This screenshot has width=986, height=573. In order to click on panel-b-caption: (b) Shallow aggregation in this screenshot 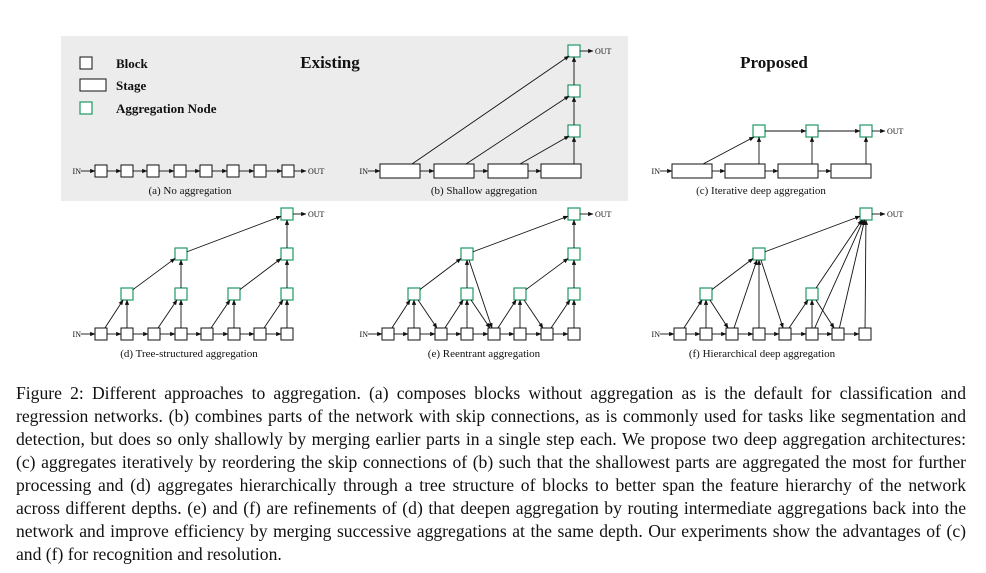, I will do `click(484, 191)`.